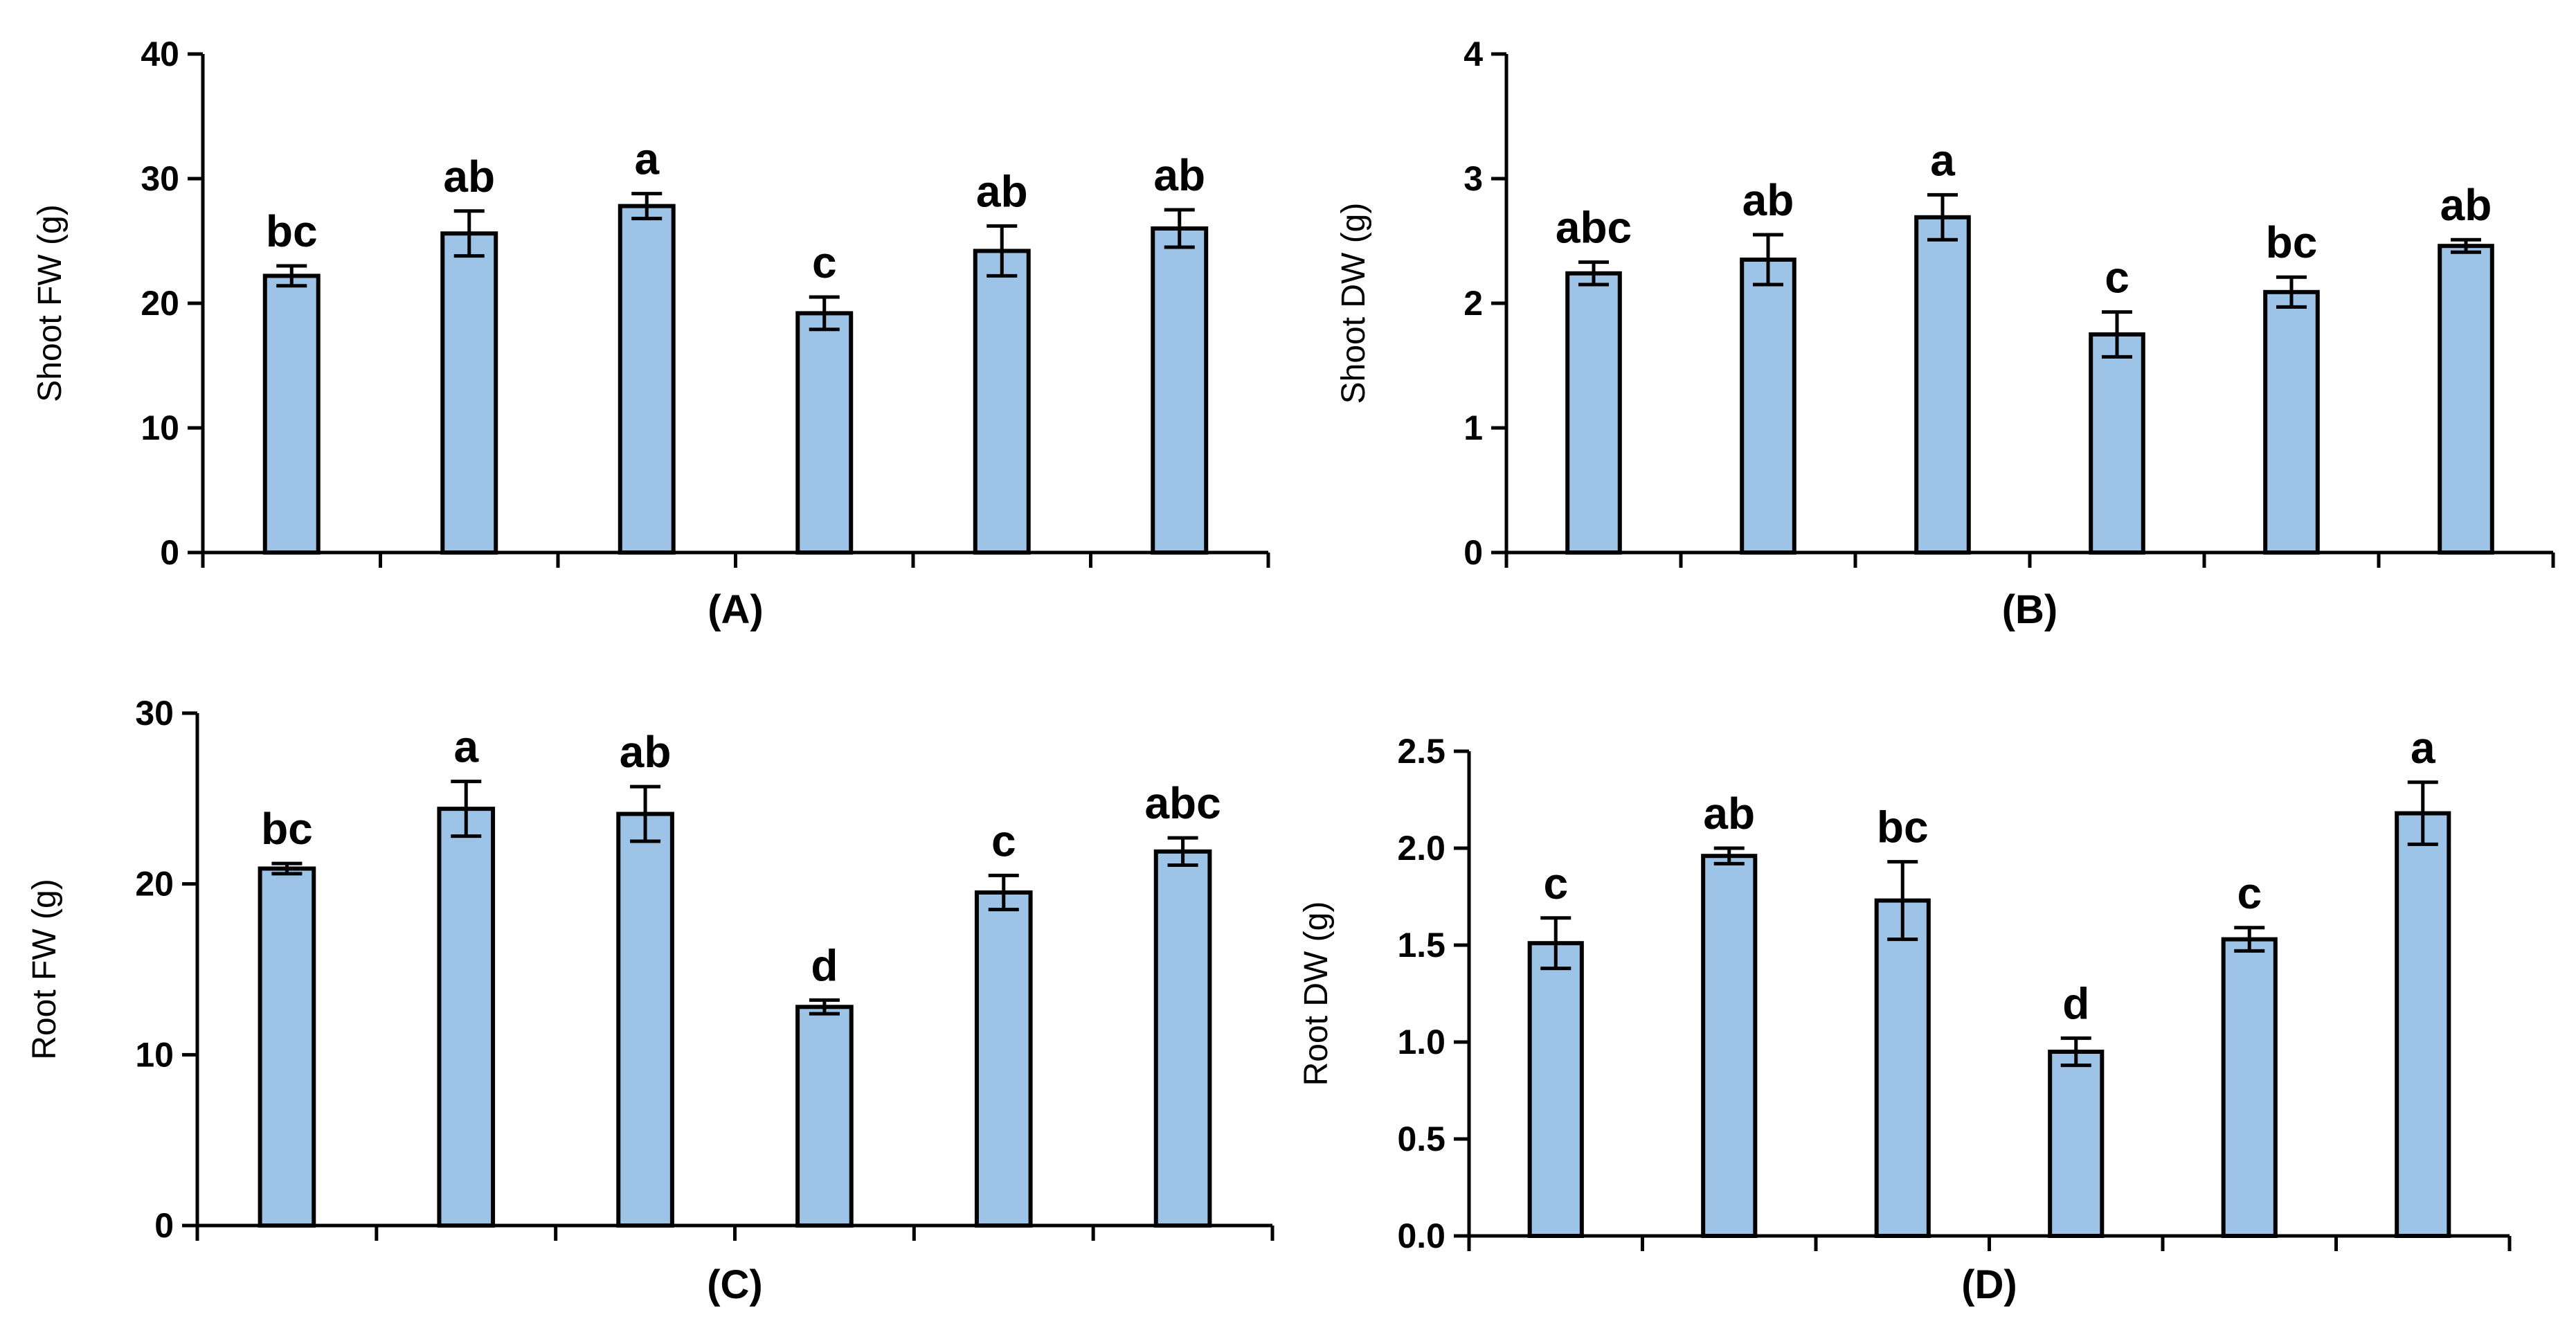  I want to click on y-tick-label: 1.0, so click(1421, 1042).